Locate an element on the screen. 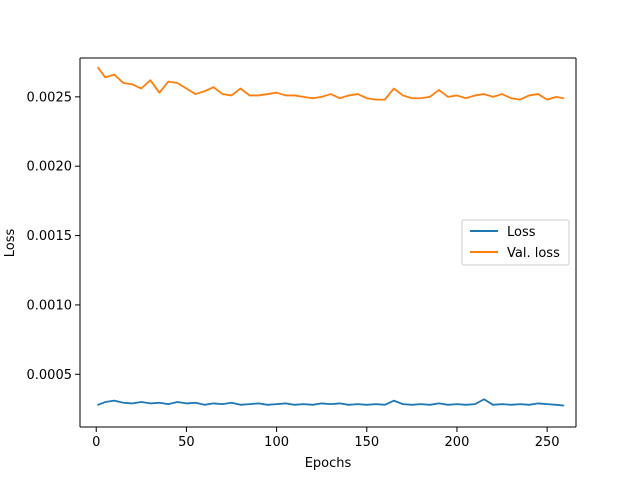 The width and height of the screenshot is (640, 480). x-tick-label: 100 is located at coordinates (276, 442).